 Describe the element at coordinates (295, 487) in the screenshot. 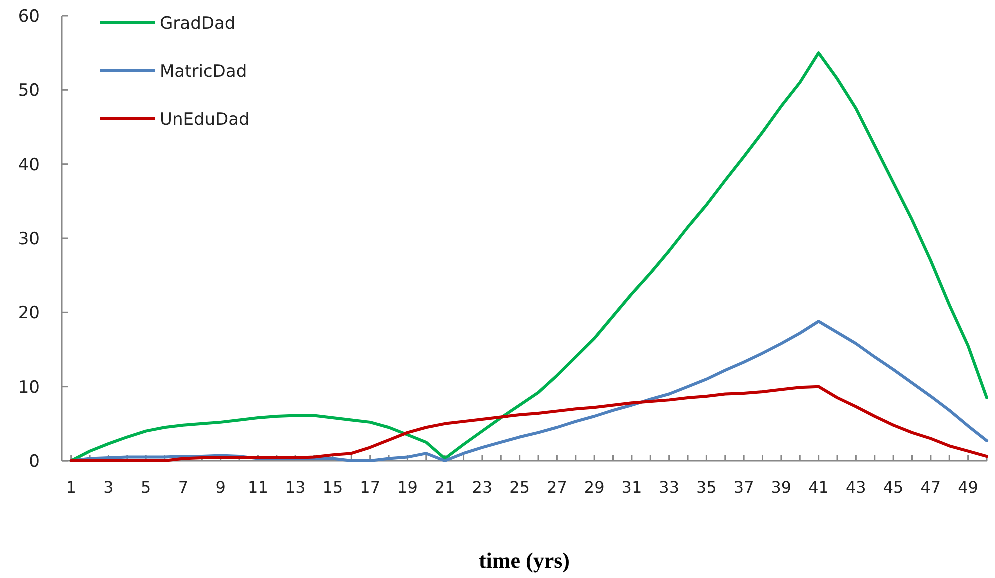

I see `x-tick-label: 13` at that location.